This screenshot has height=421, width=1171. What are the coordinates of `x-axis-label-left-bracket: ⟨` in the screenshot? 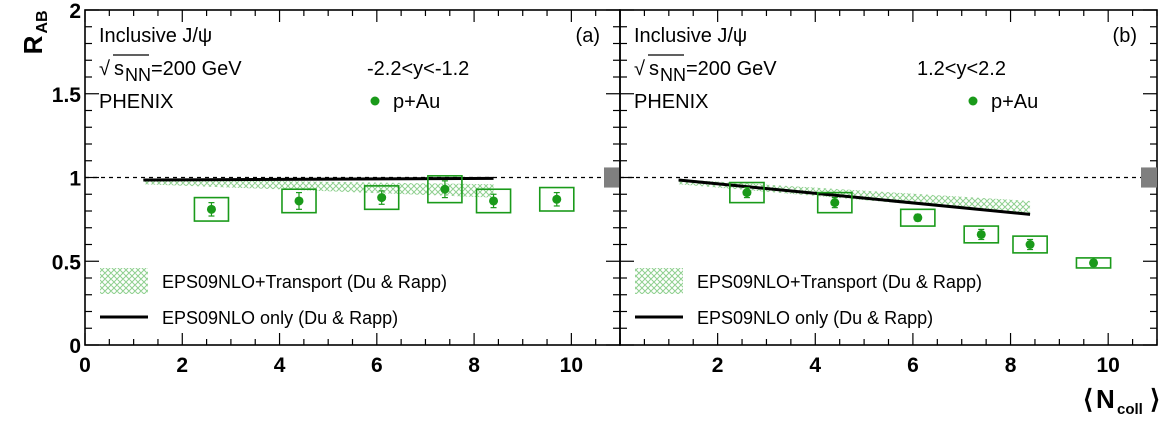 It's located at (1088, 399).